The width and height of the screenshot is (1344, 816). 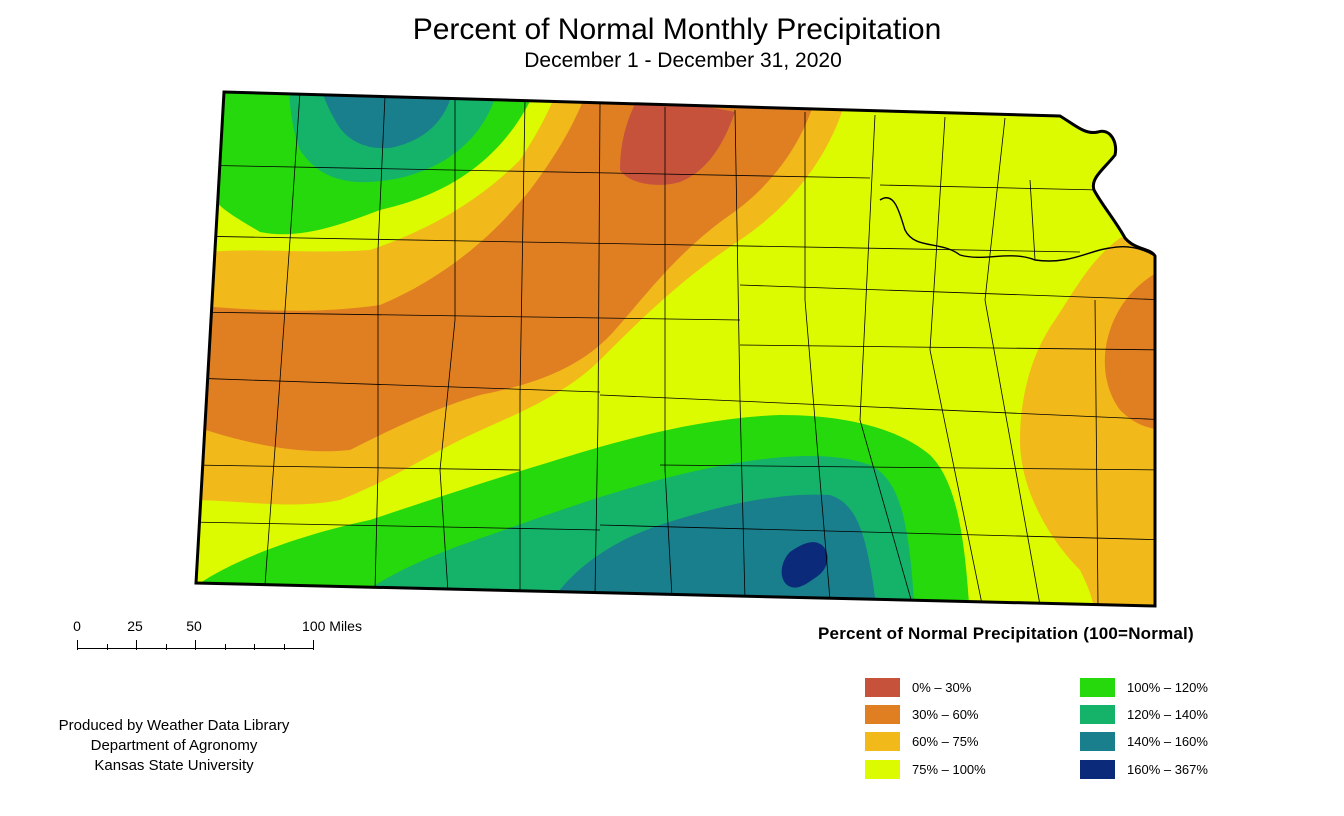 I want to click on legend-item: 0% – 30%, so click(x=918, y=687).